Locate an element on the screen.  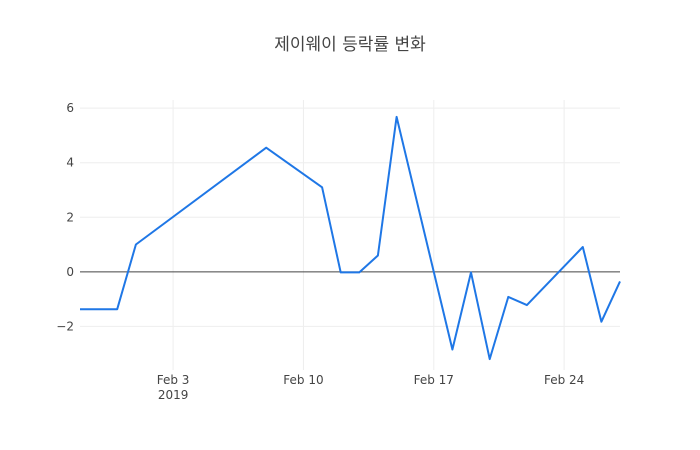
x-tick-label: Feb 24 is located at coordinates (564, 380).